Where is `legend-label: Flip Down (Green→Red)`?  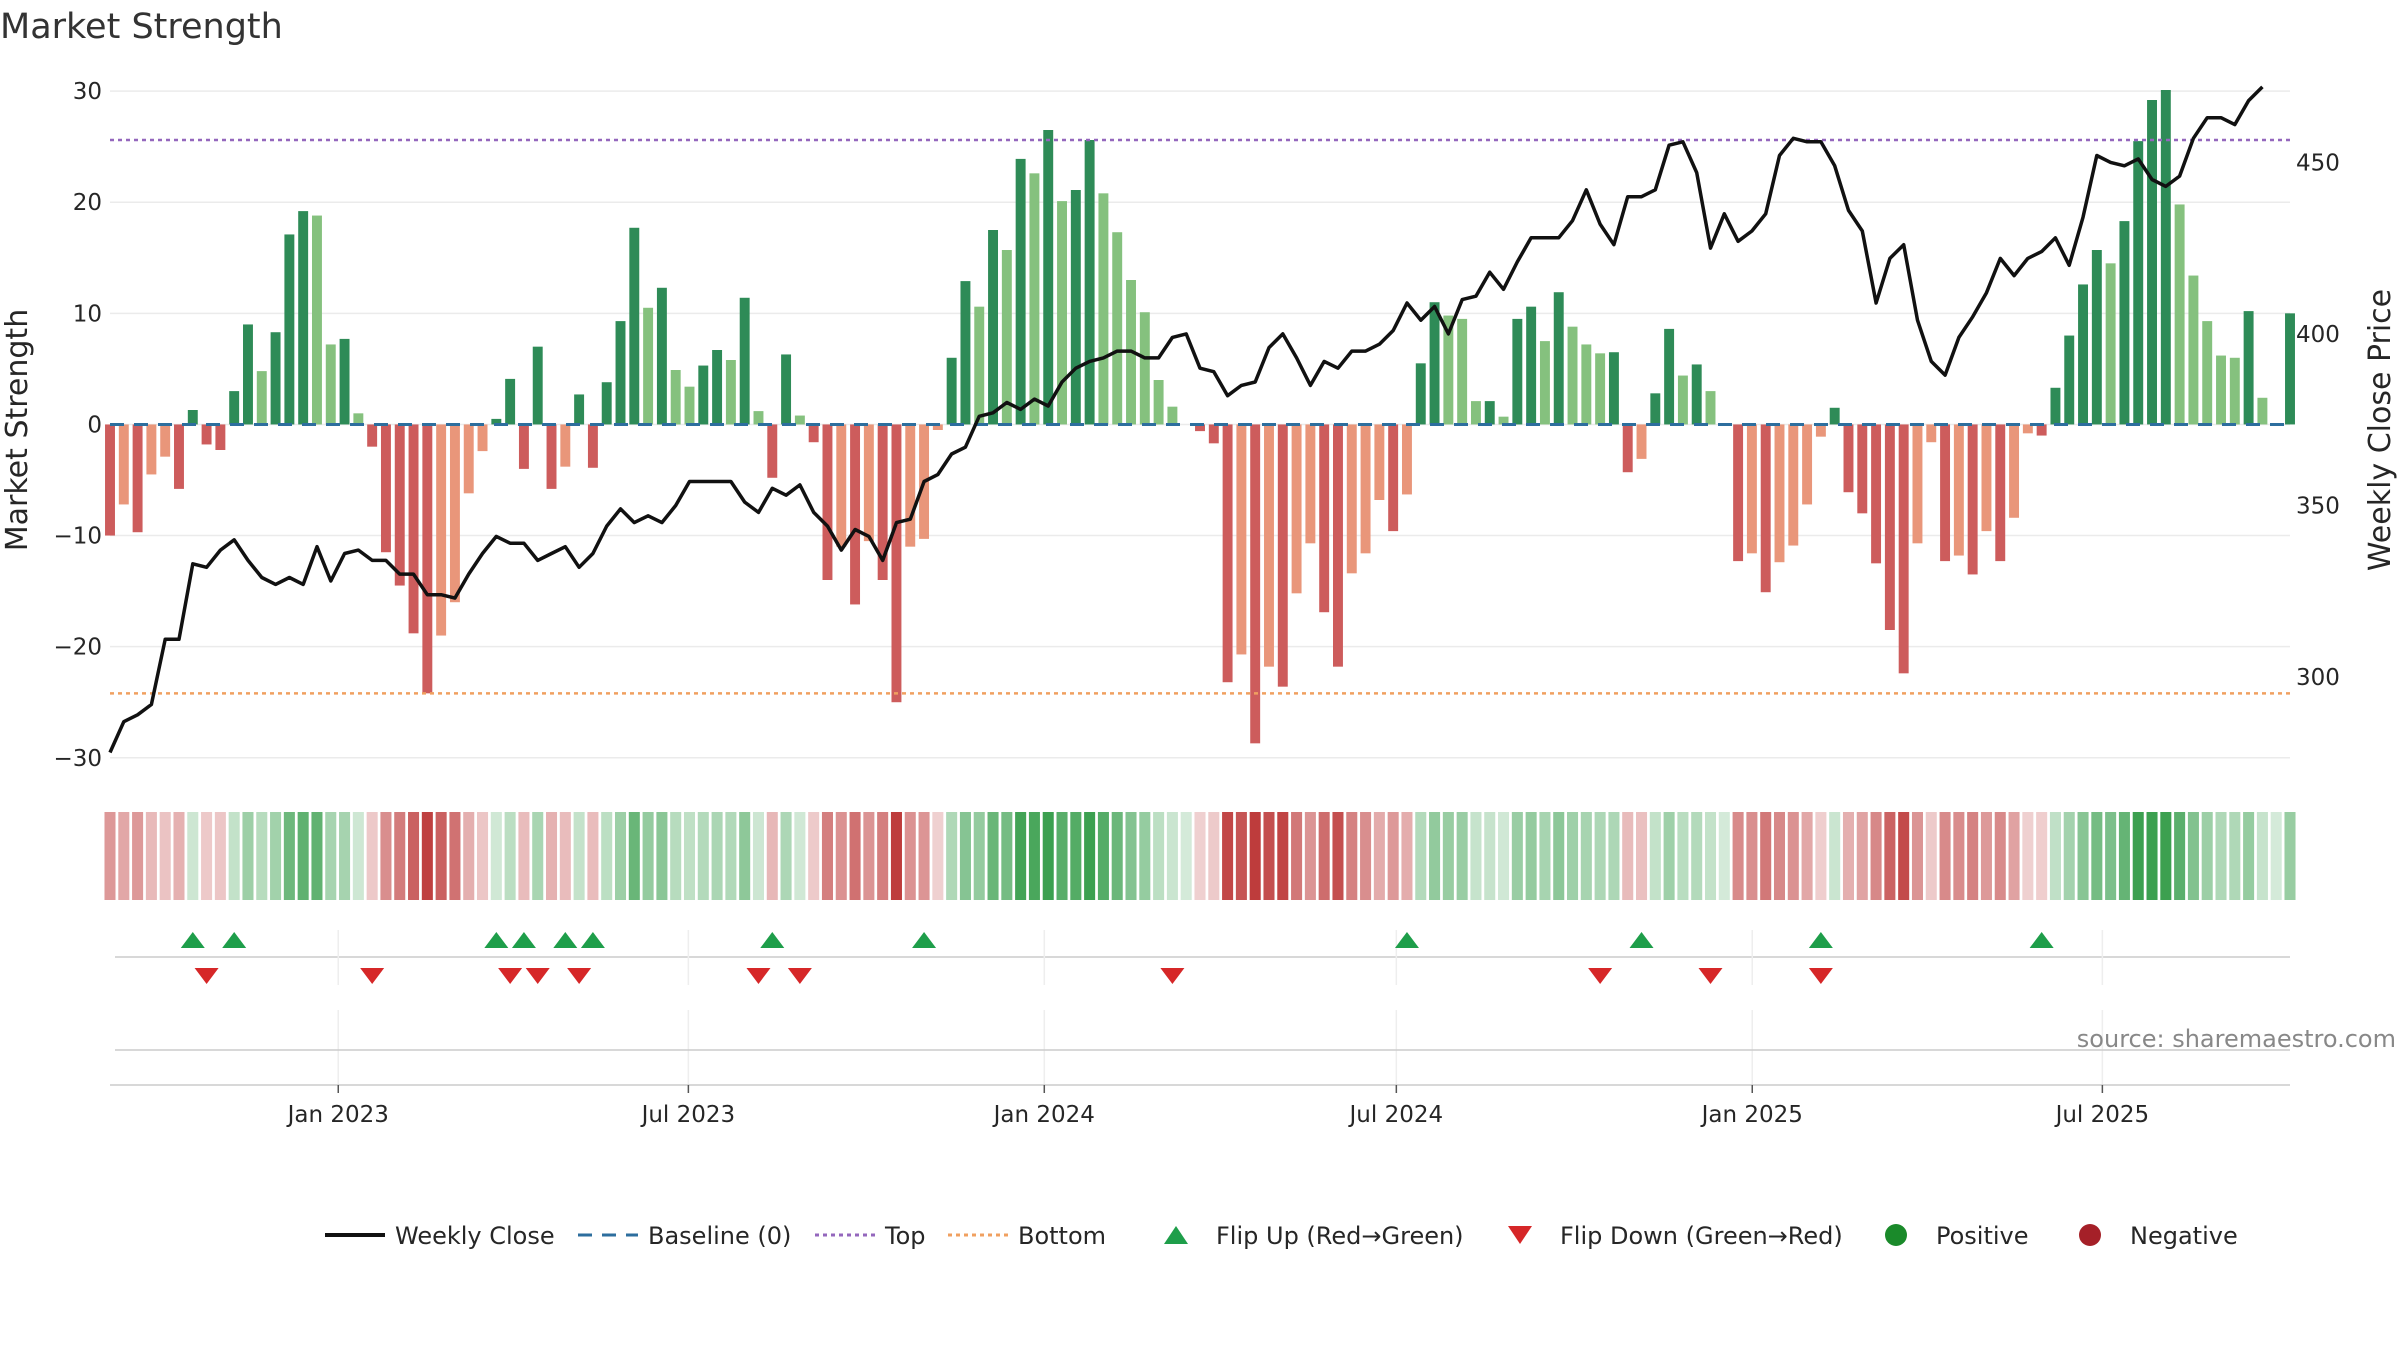
legend-label: Flip Down (Green→Red) is located at coordinates (1701, 1236).